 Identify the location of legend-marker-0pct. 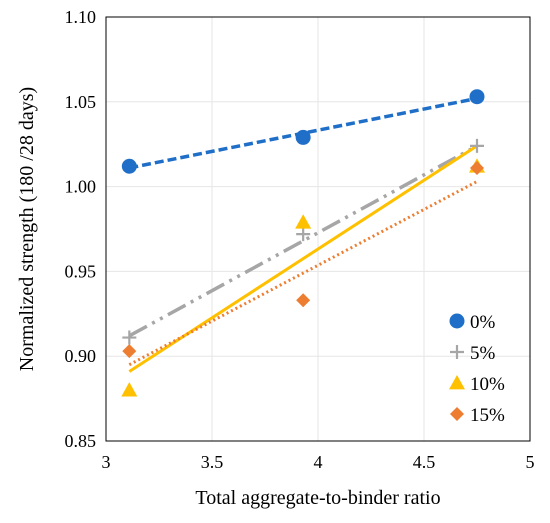
(457, 321).